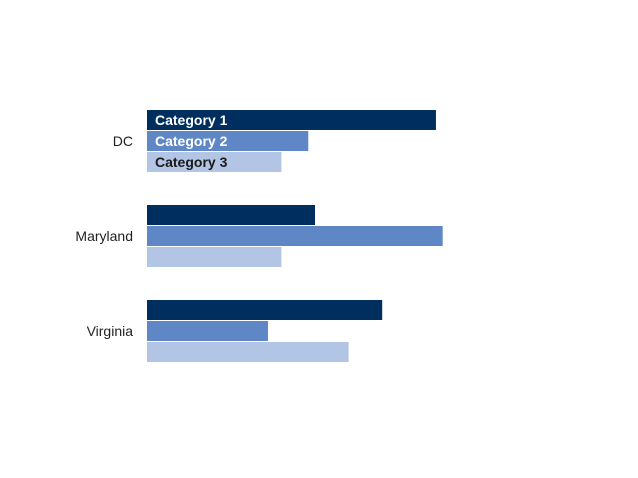 This screenshot has height=478, width=638. What do you see at coordinates (191, 120) in the screenshot?
I see `series-label-category-1: Category 1` at bounding box center [191, 120].